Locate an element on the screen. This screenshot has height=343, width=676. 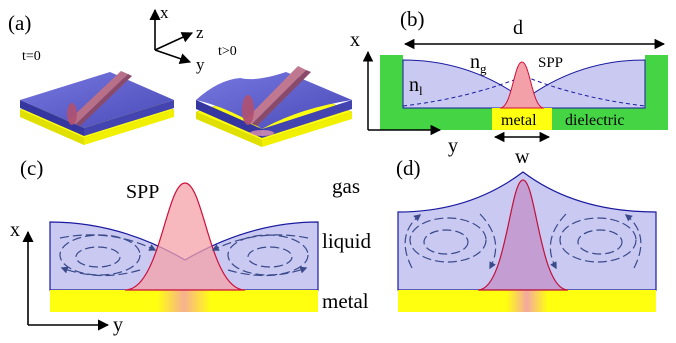
axis-x-label-c: x is located at coordinates (15, 230).